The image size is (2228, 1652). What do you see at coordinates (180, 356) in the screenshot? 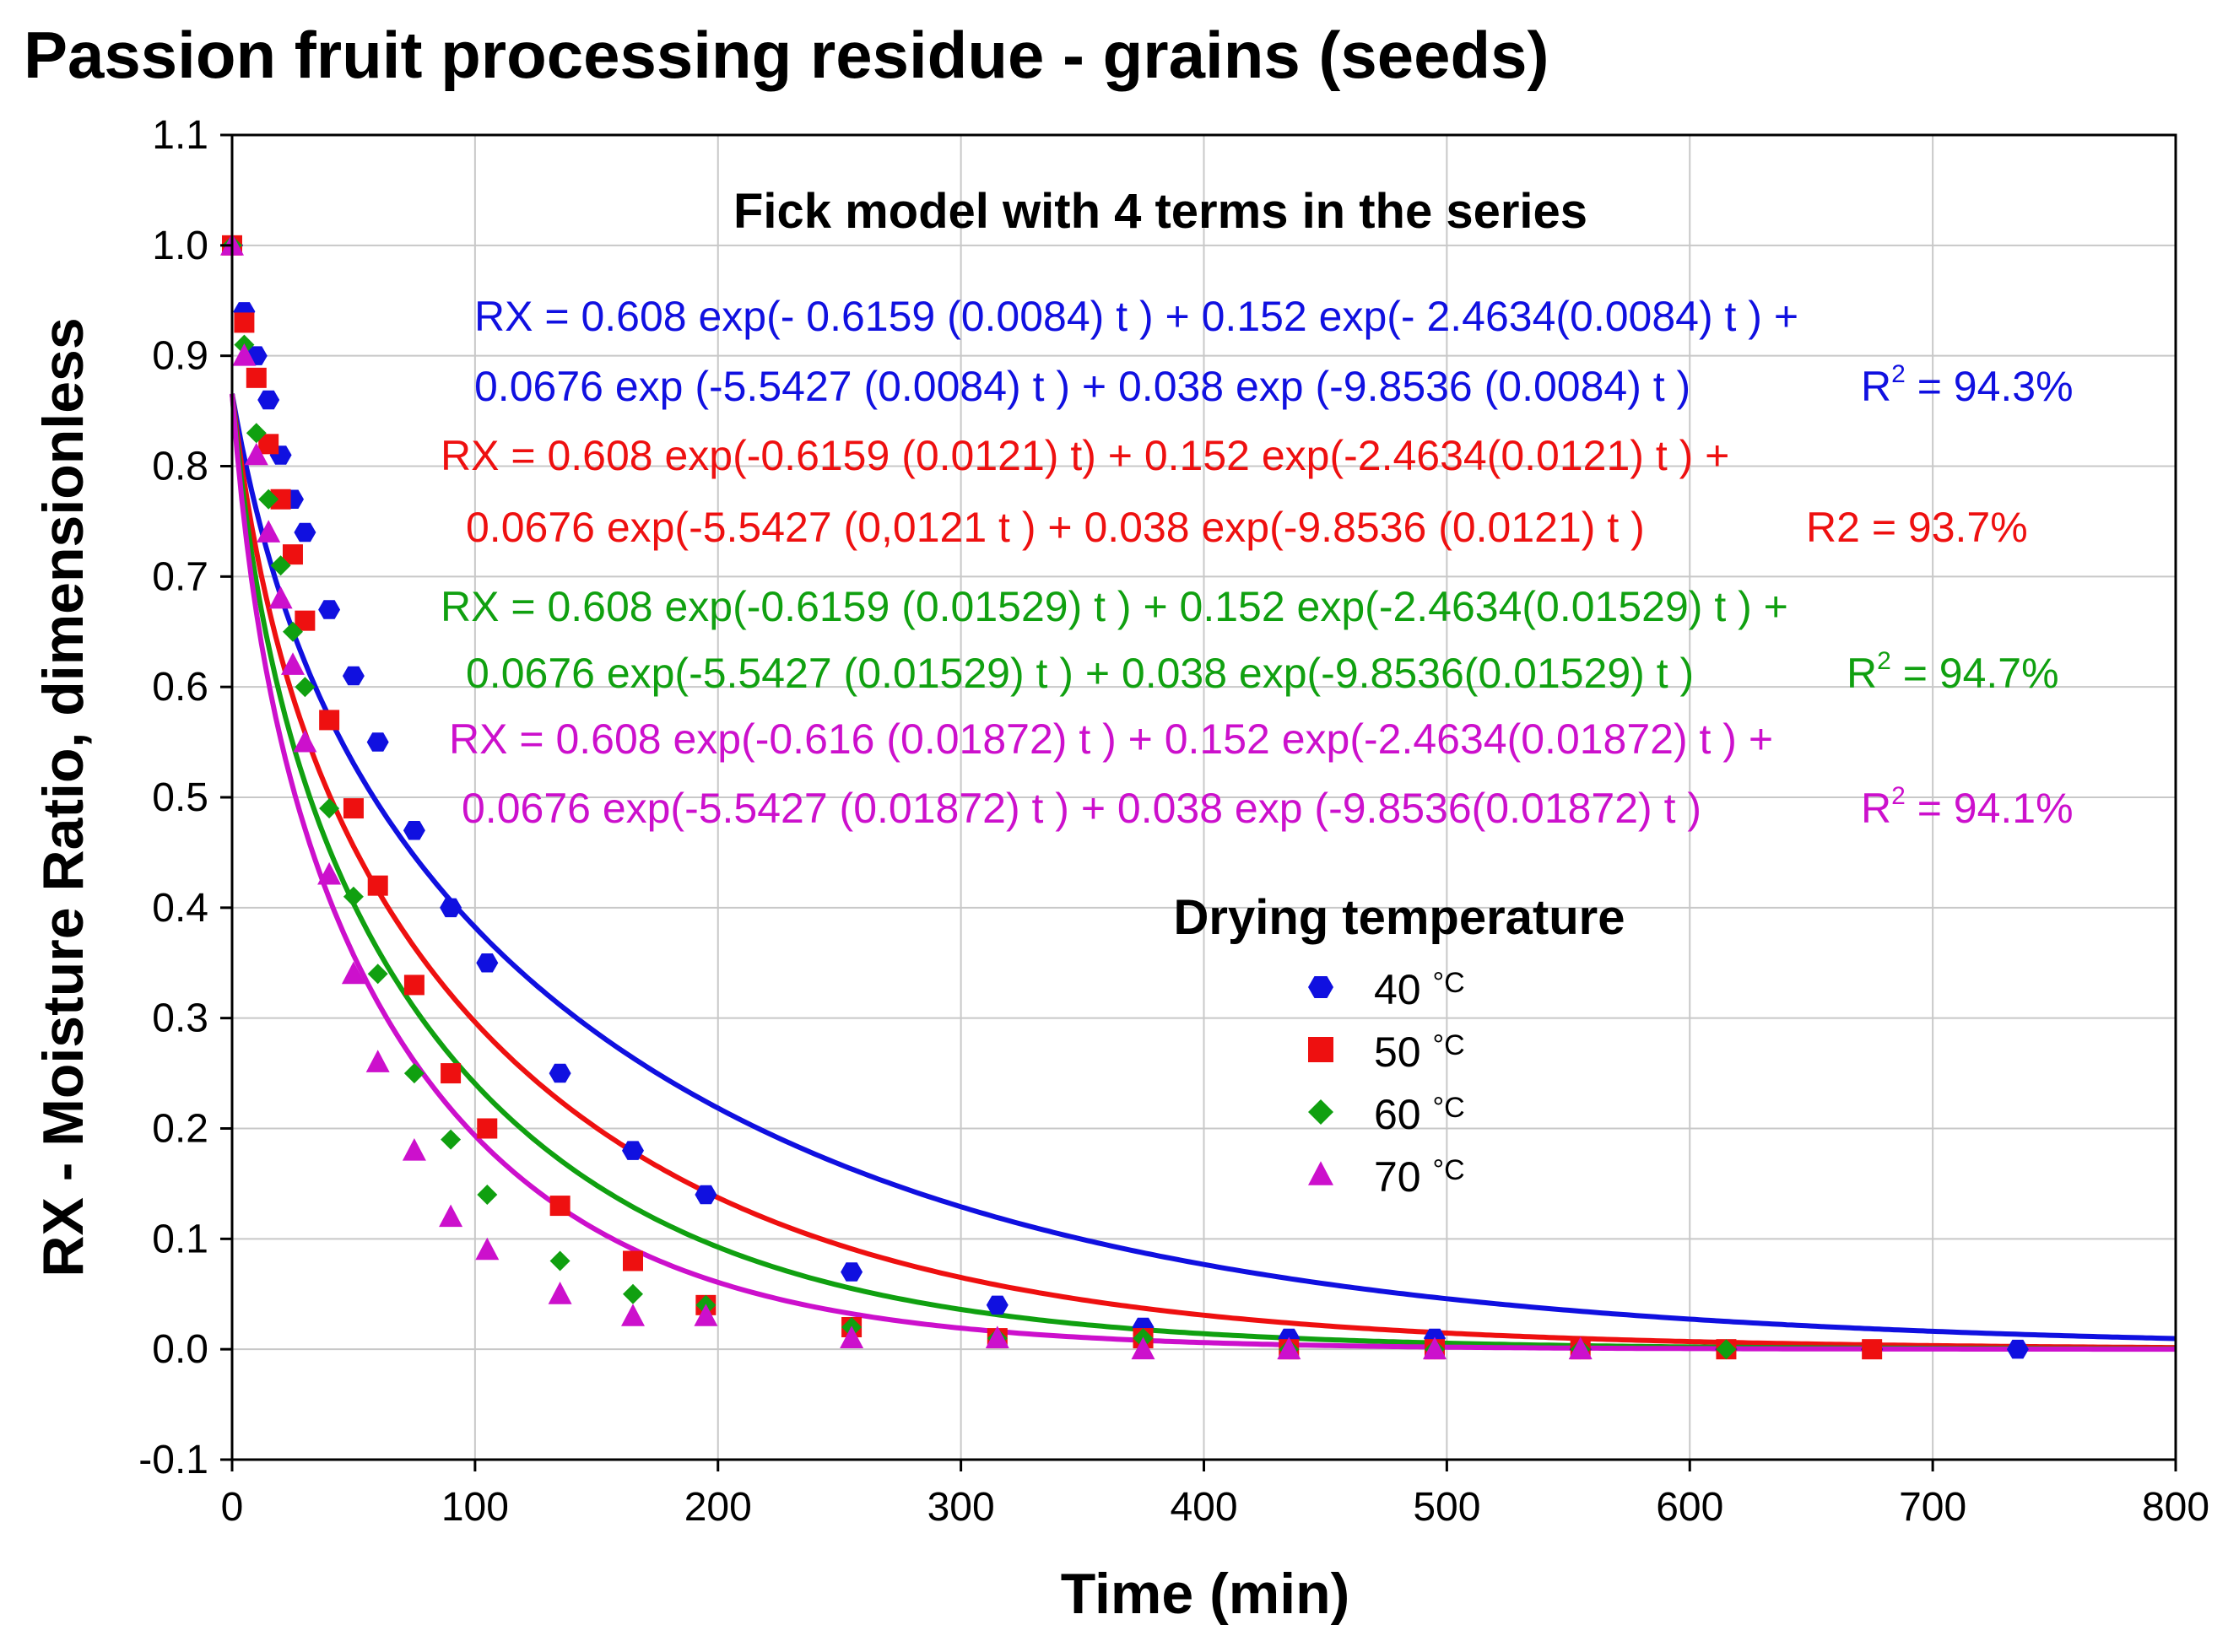
I see `y-tick-label: 0.9` at bounding box center [180, 356].